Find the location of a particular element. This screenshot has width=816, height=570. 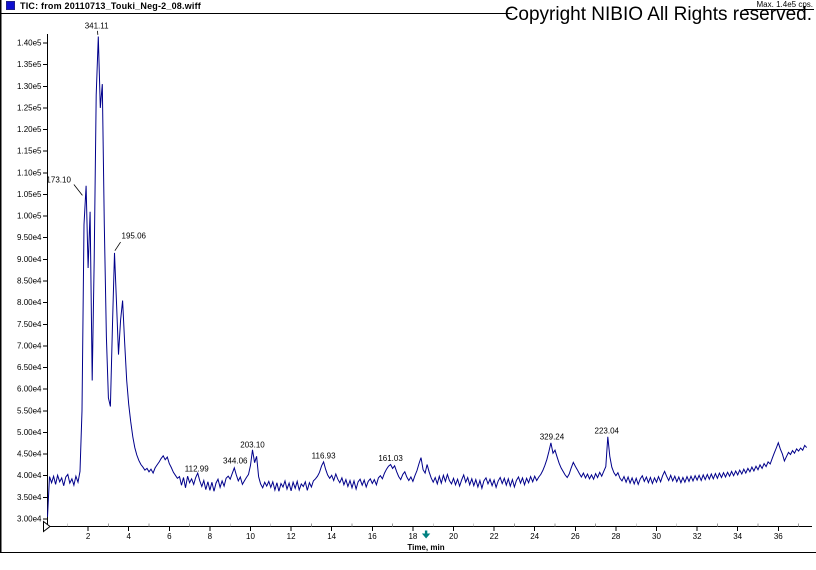

x-tick-label: 6 is located at coordinates (169, 536).